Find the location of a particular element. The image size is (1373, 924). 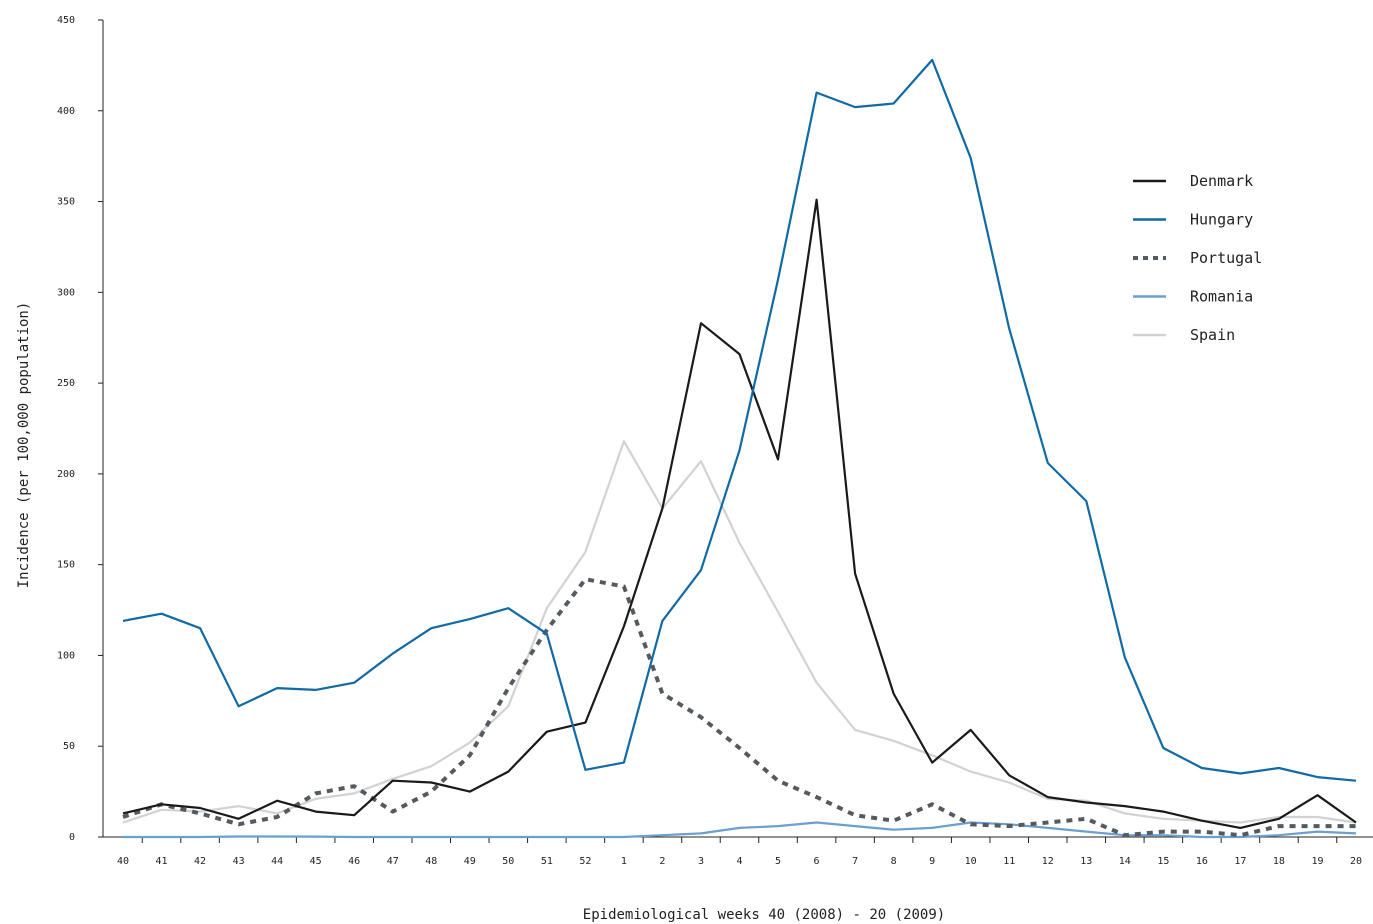

x-tick-label: 51 is located at coordinates (547, 861).